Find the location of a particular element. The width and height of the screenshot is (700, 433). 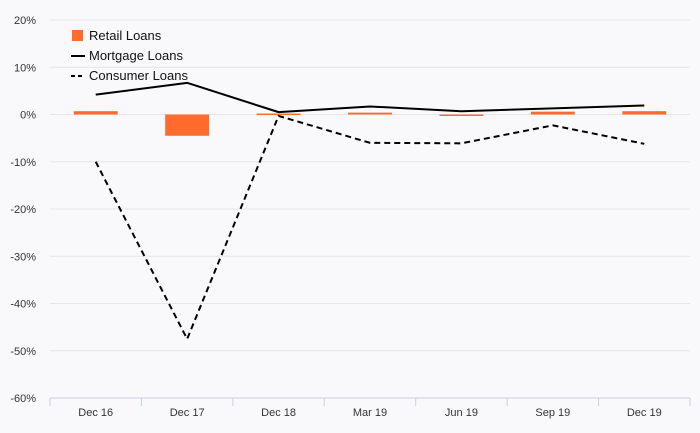

bar-series is located at coordinates (370, 123).